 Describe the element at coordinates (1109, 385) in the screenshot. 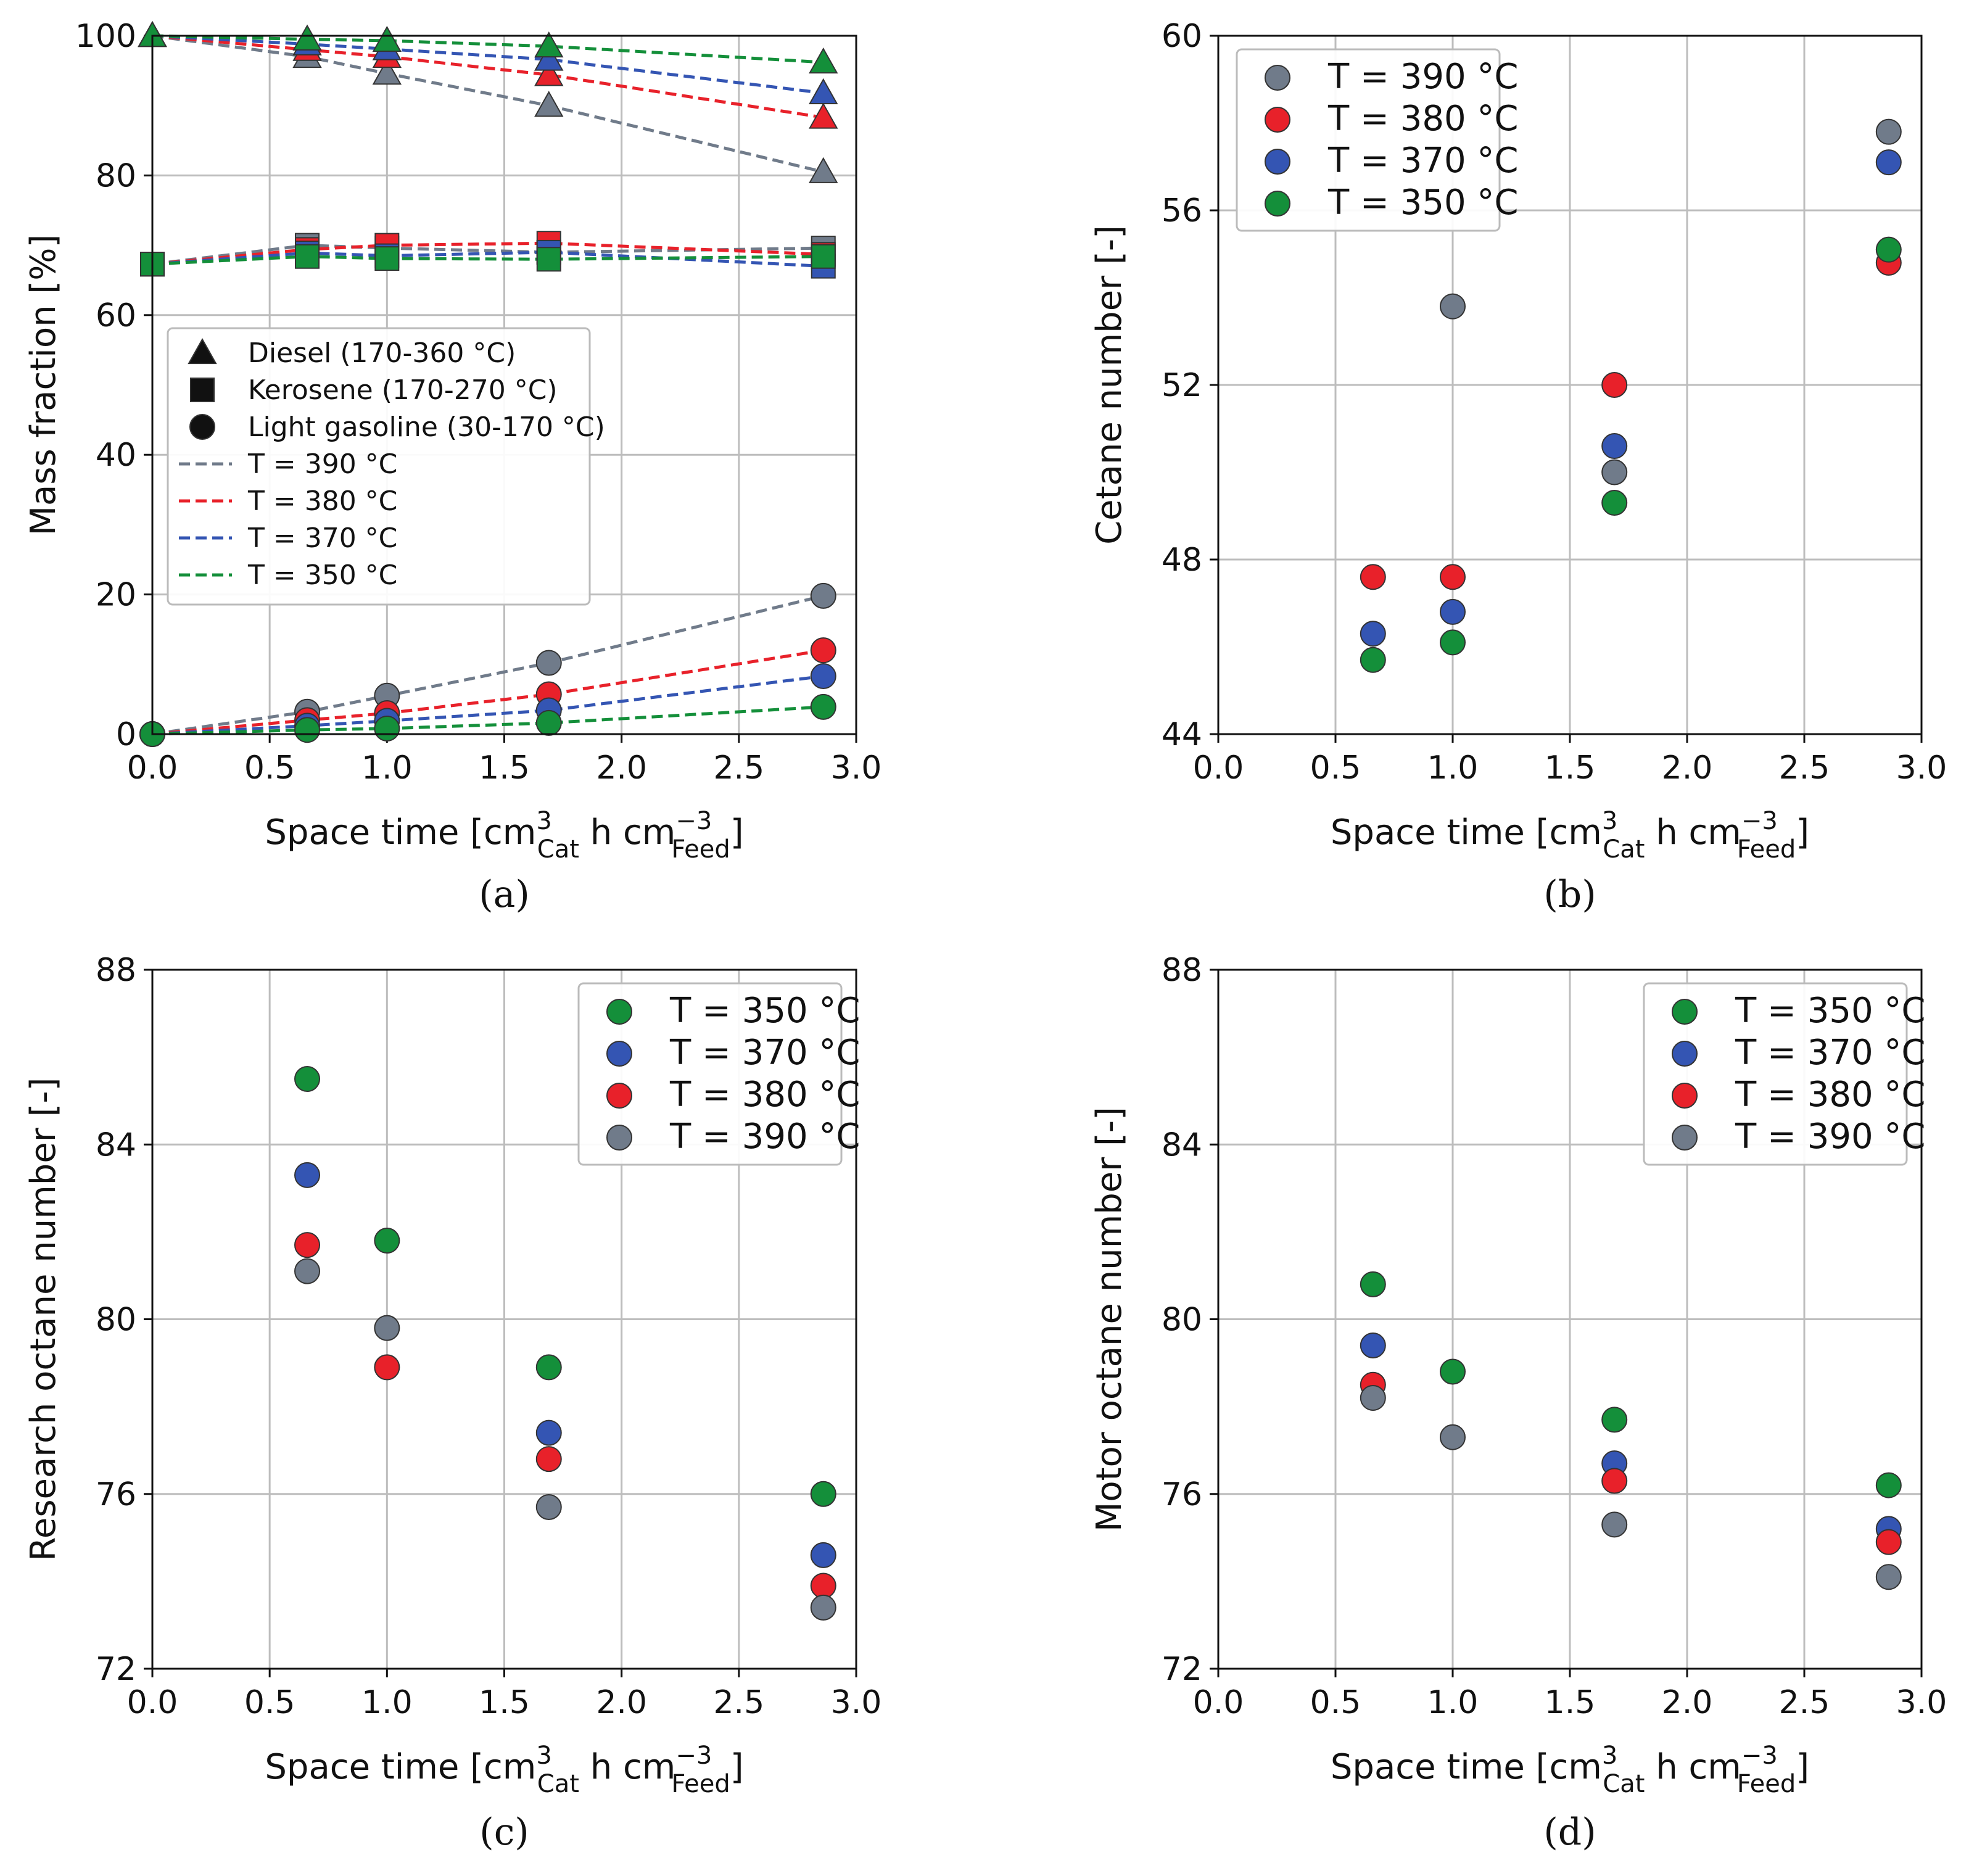

I see `y-axis-label: Cetane number [-]` at that location.